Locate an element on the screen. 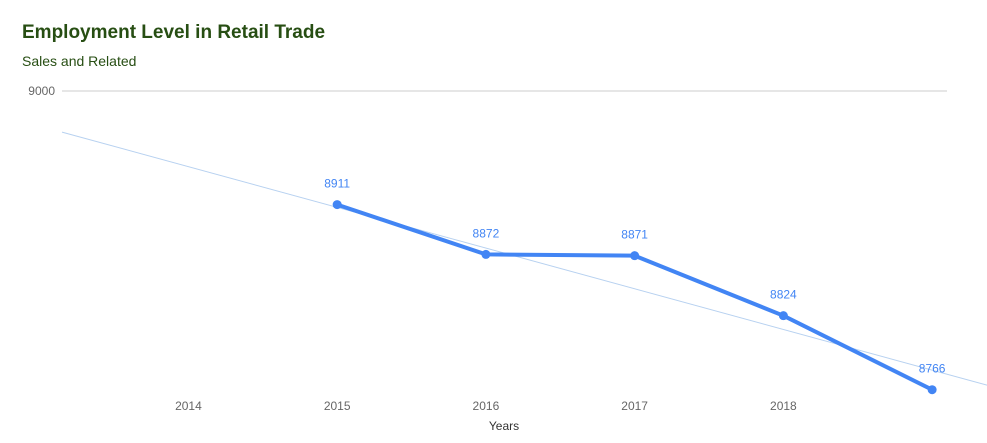 This screenshot has height=443, width=987. y-axis-ticks: 9000 is located at coordinates (41, 91).